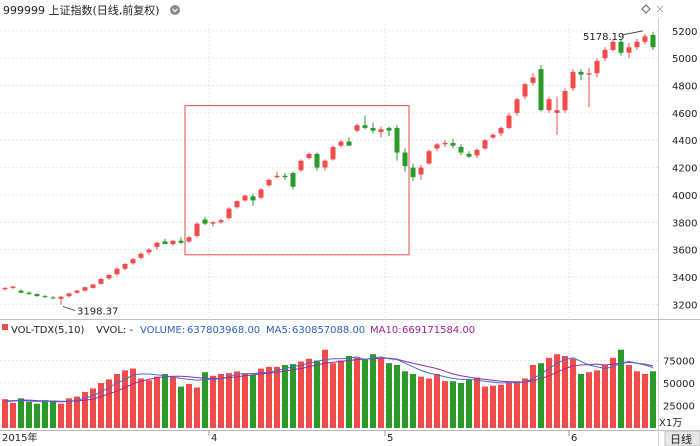 This screenshot has width=700, height=446. What do you see at coordinates (660, 9) in the screenshot?
I see `zoom-out-icon` at bounding box center [660, 9].